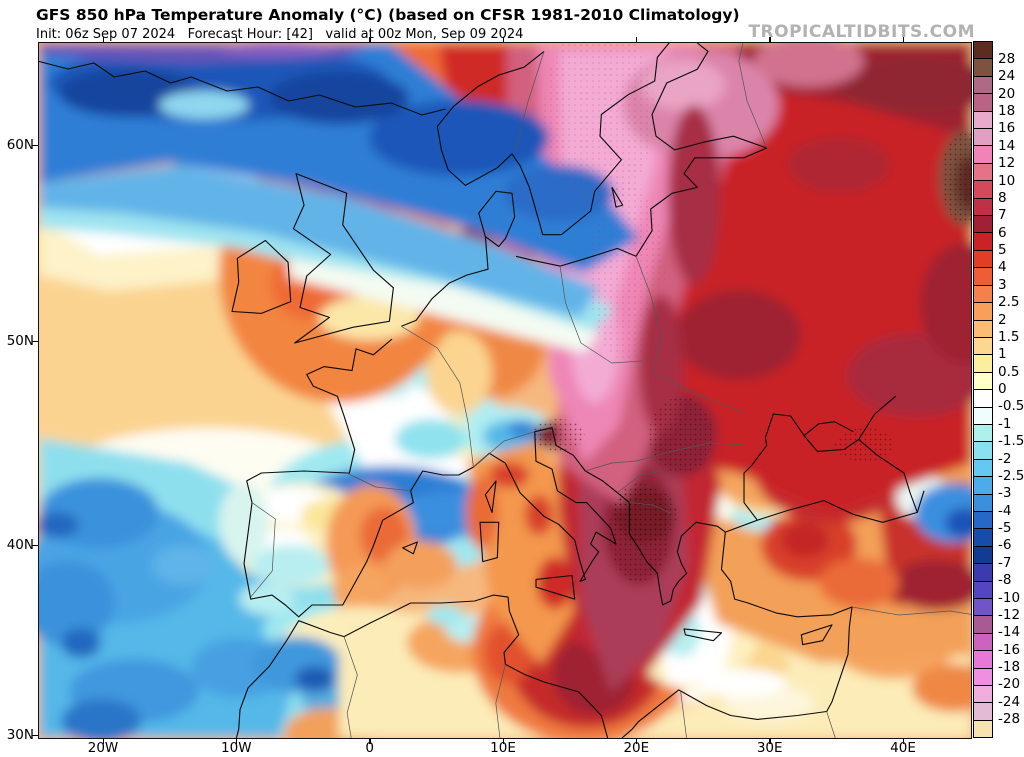  I want to click on colorbar-label: -1, so click(1005, 423).